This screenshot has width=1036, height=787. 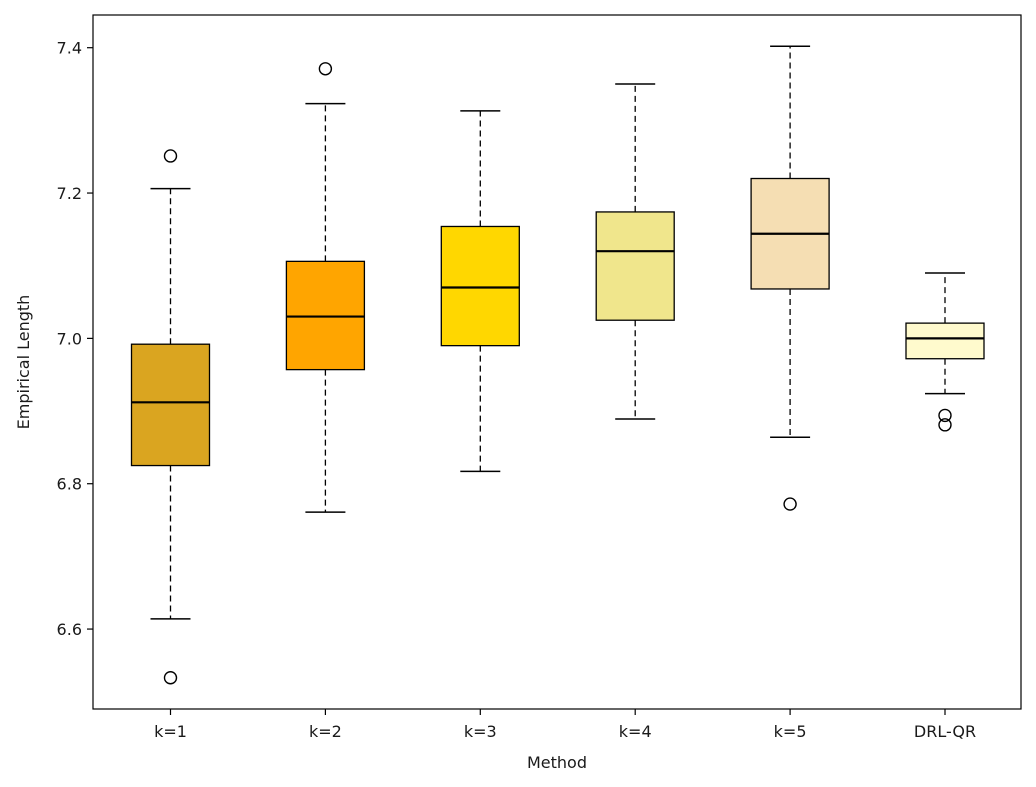 What do you see at coordinates (69, 484) in the screenshot?
I see `y-tick-label: 6.8` at bounding box center [69, 484].